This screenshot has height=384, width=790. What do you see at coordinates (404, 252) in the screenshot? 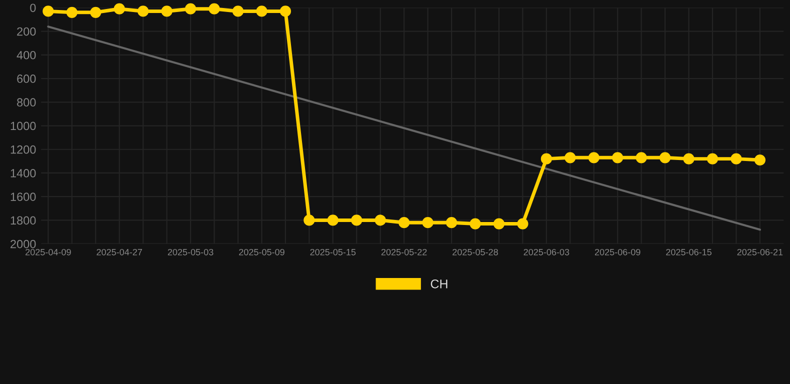
I see `x-tick-label: 2025-05-22` at bounding box center [404, 252].